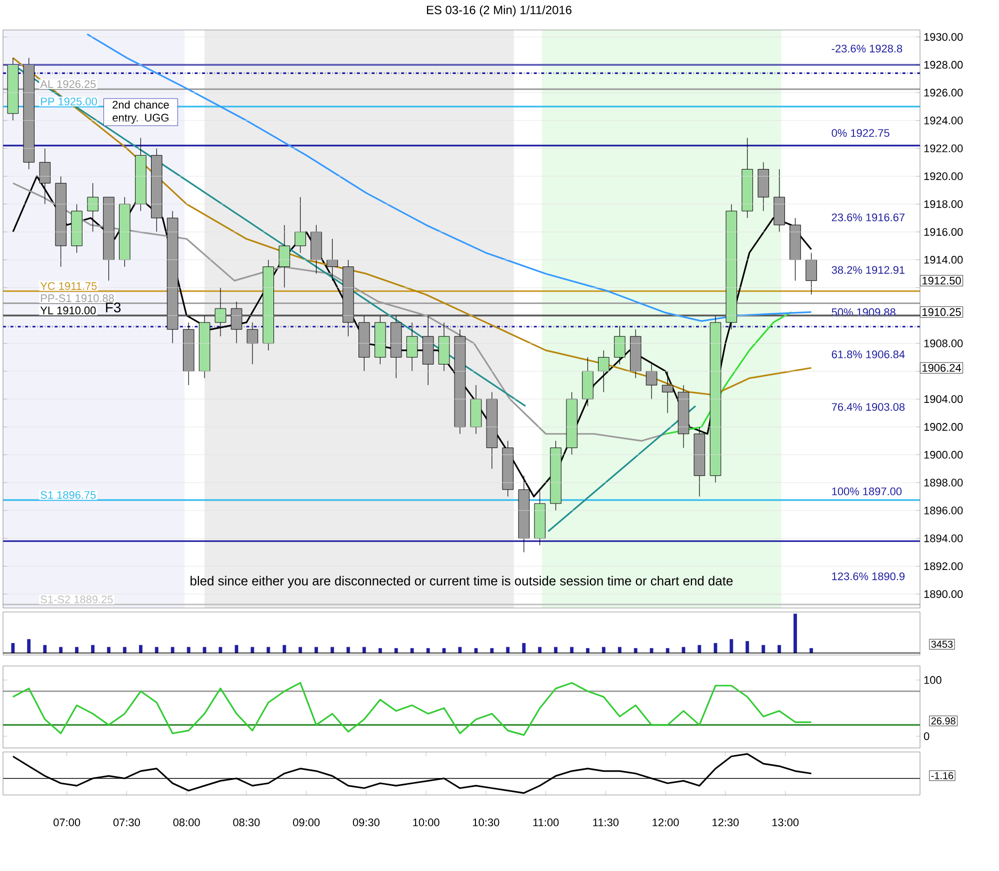 The width and height of the screenshot is (999, 871). I want to click on x-tick-label: 09:30, so click(366, 822).